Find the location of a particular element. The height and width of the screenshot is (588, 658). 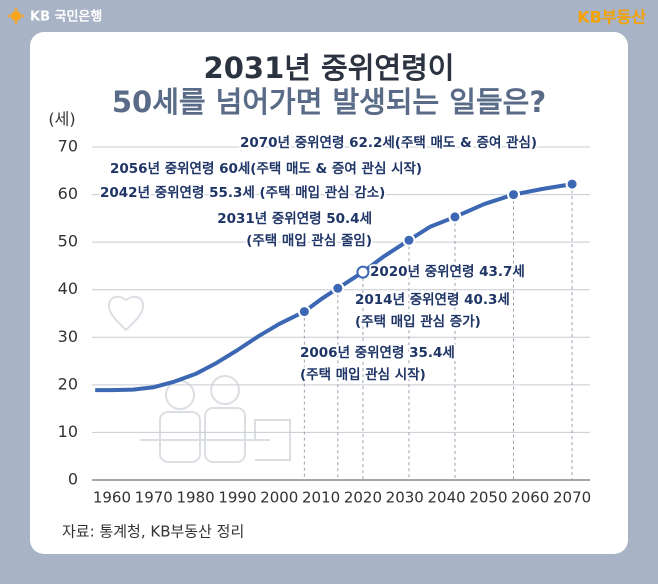

annotation: 2020년 중위연령 43.7세 is located at coordinates (447, 272).